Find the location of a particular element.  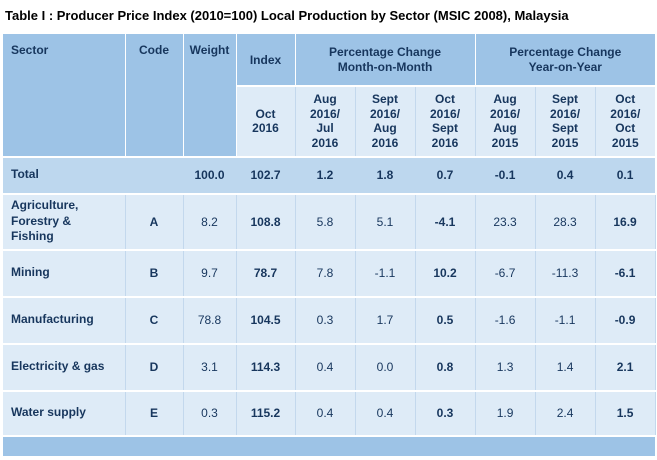

yoy-aug-value: -0.1 is located at coordinates (505, 175).